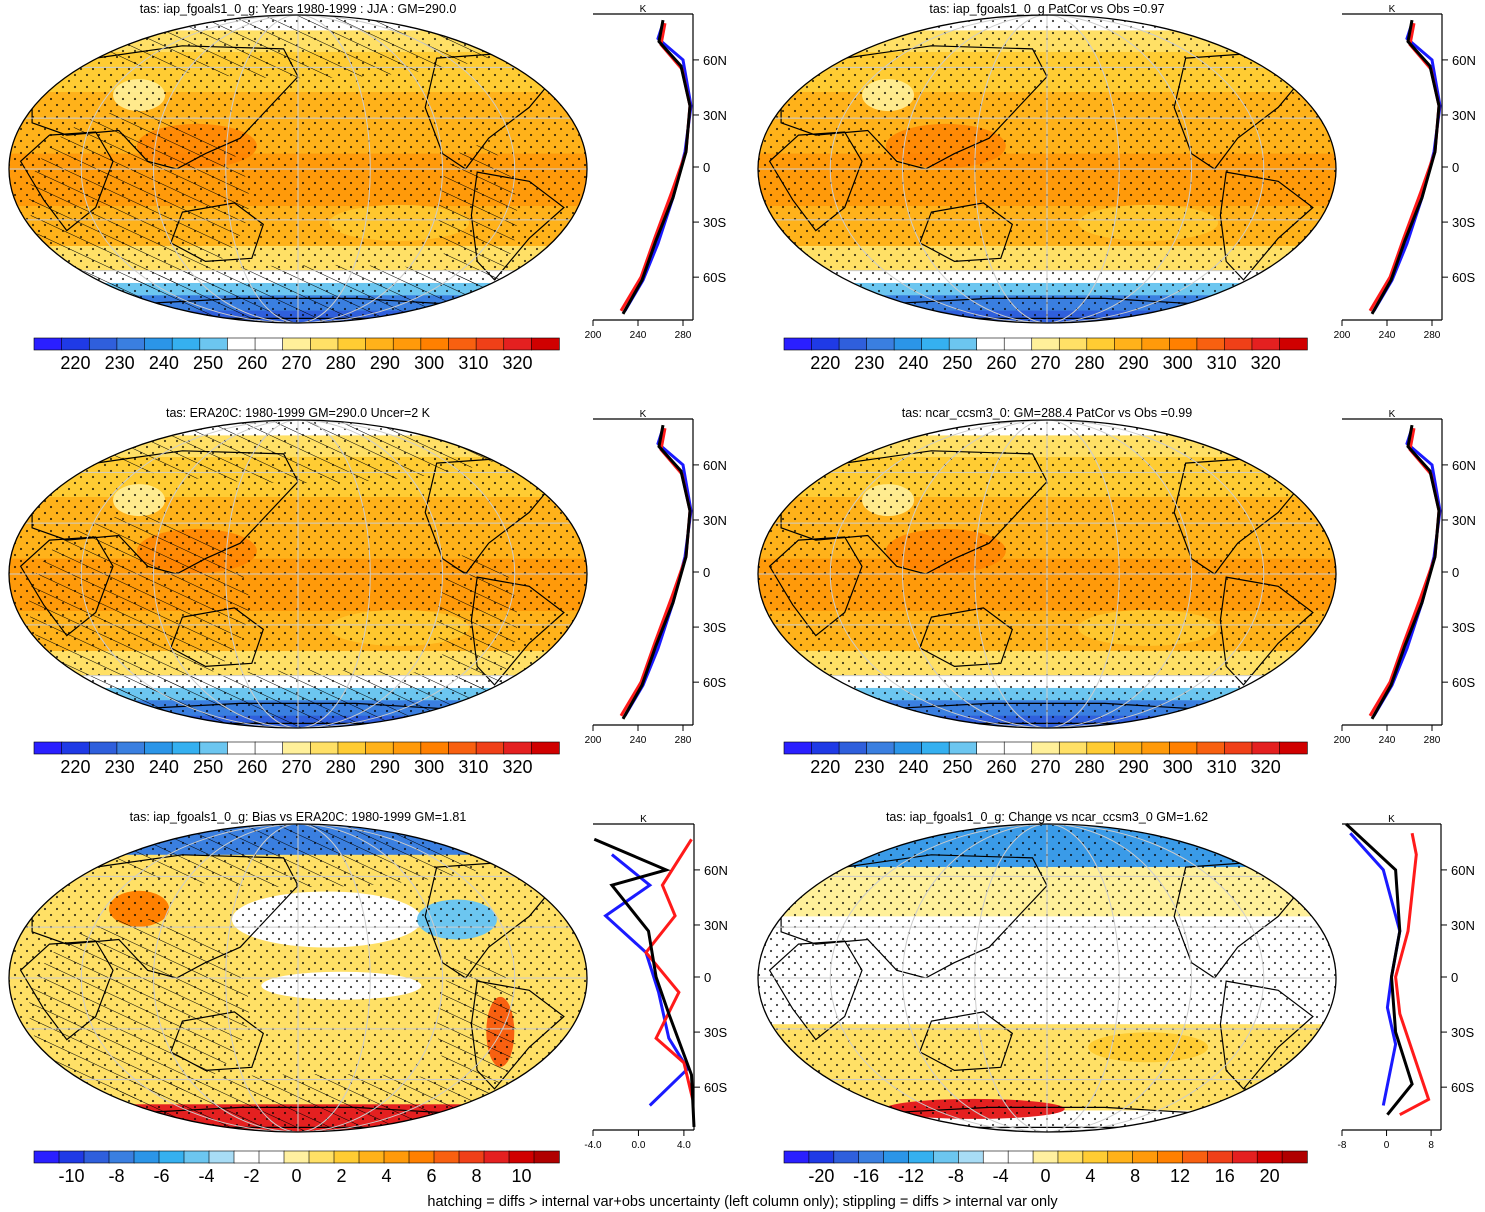 The width and height of the screenshot is (1485, 1212). What do you see at coordinates (473, 767) in the screenshot?
I see `colorbar-tick-label: 310` at bounding box center [473, 767].